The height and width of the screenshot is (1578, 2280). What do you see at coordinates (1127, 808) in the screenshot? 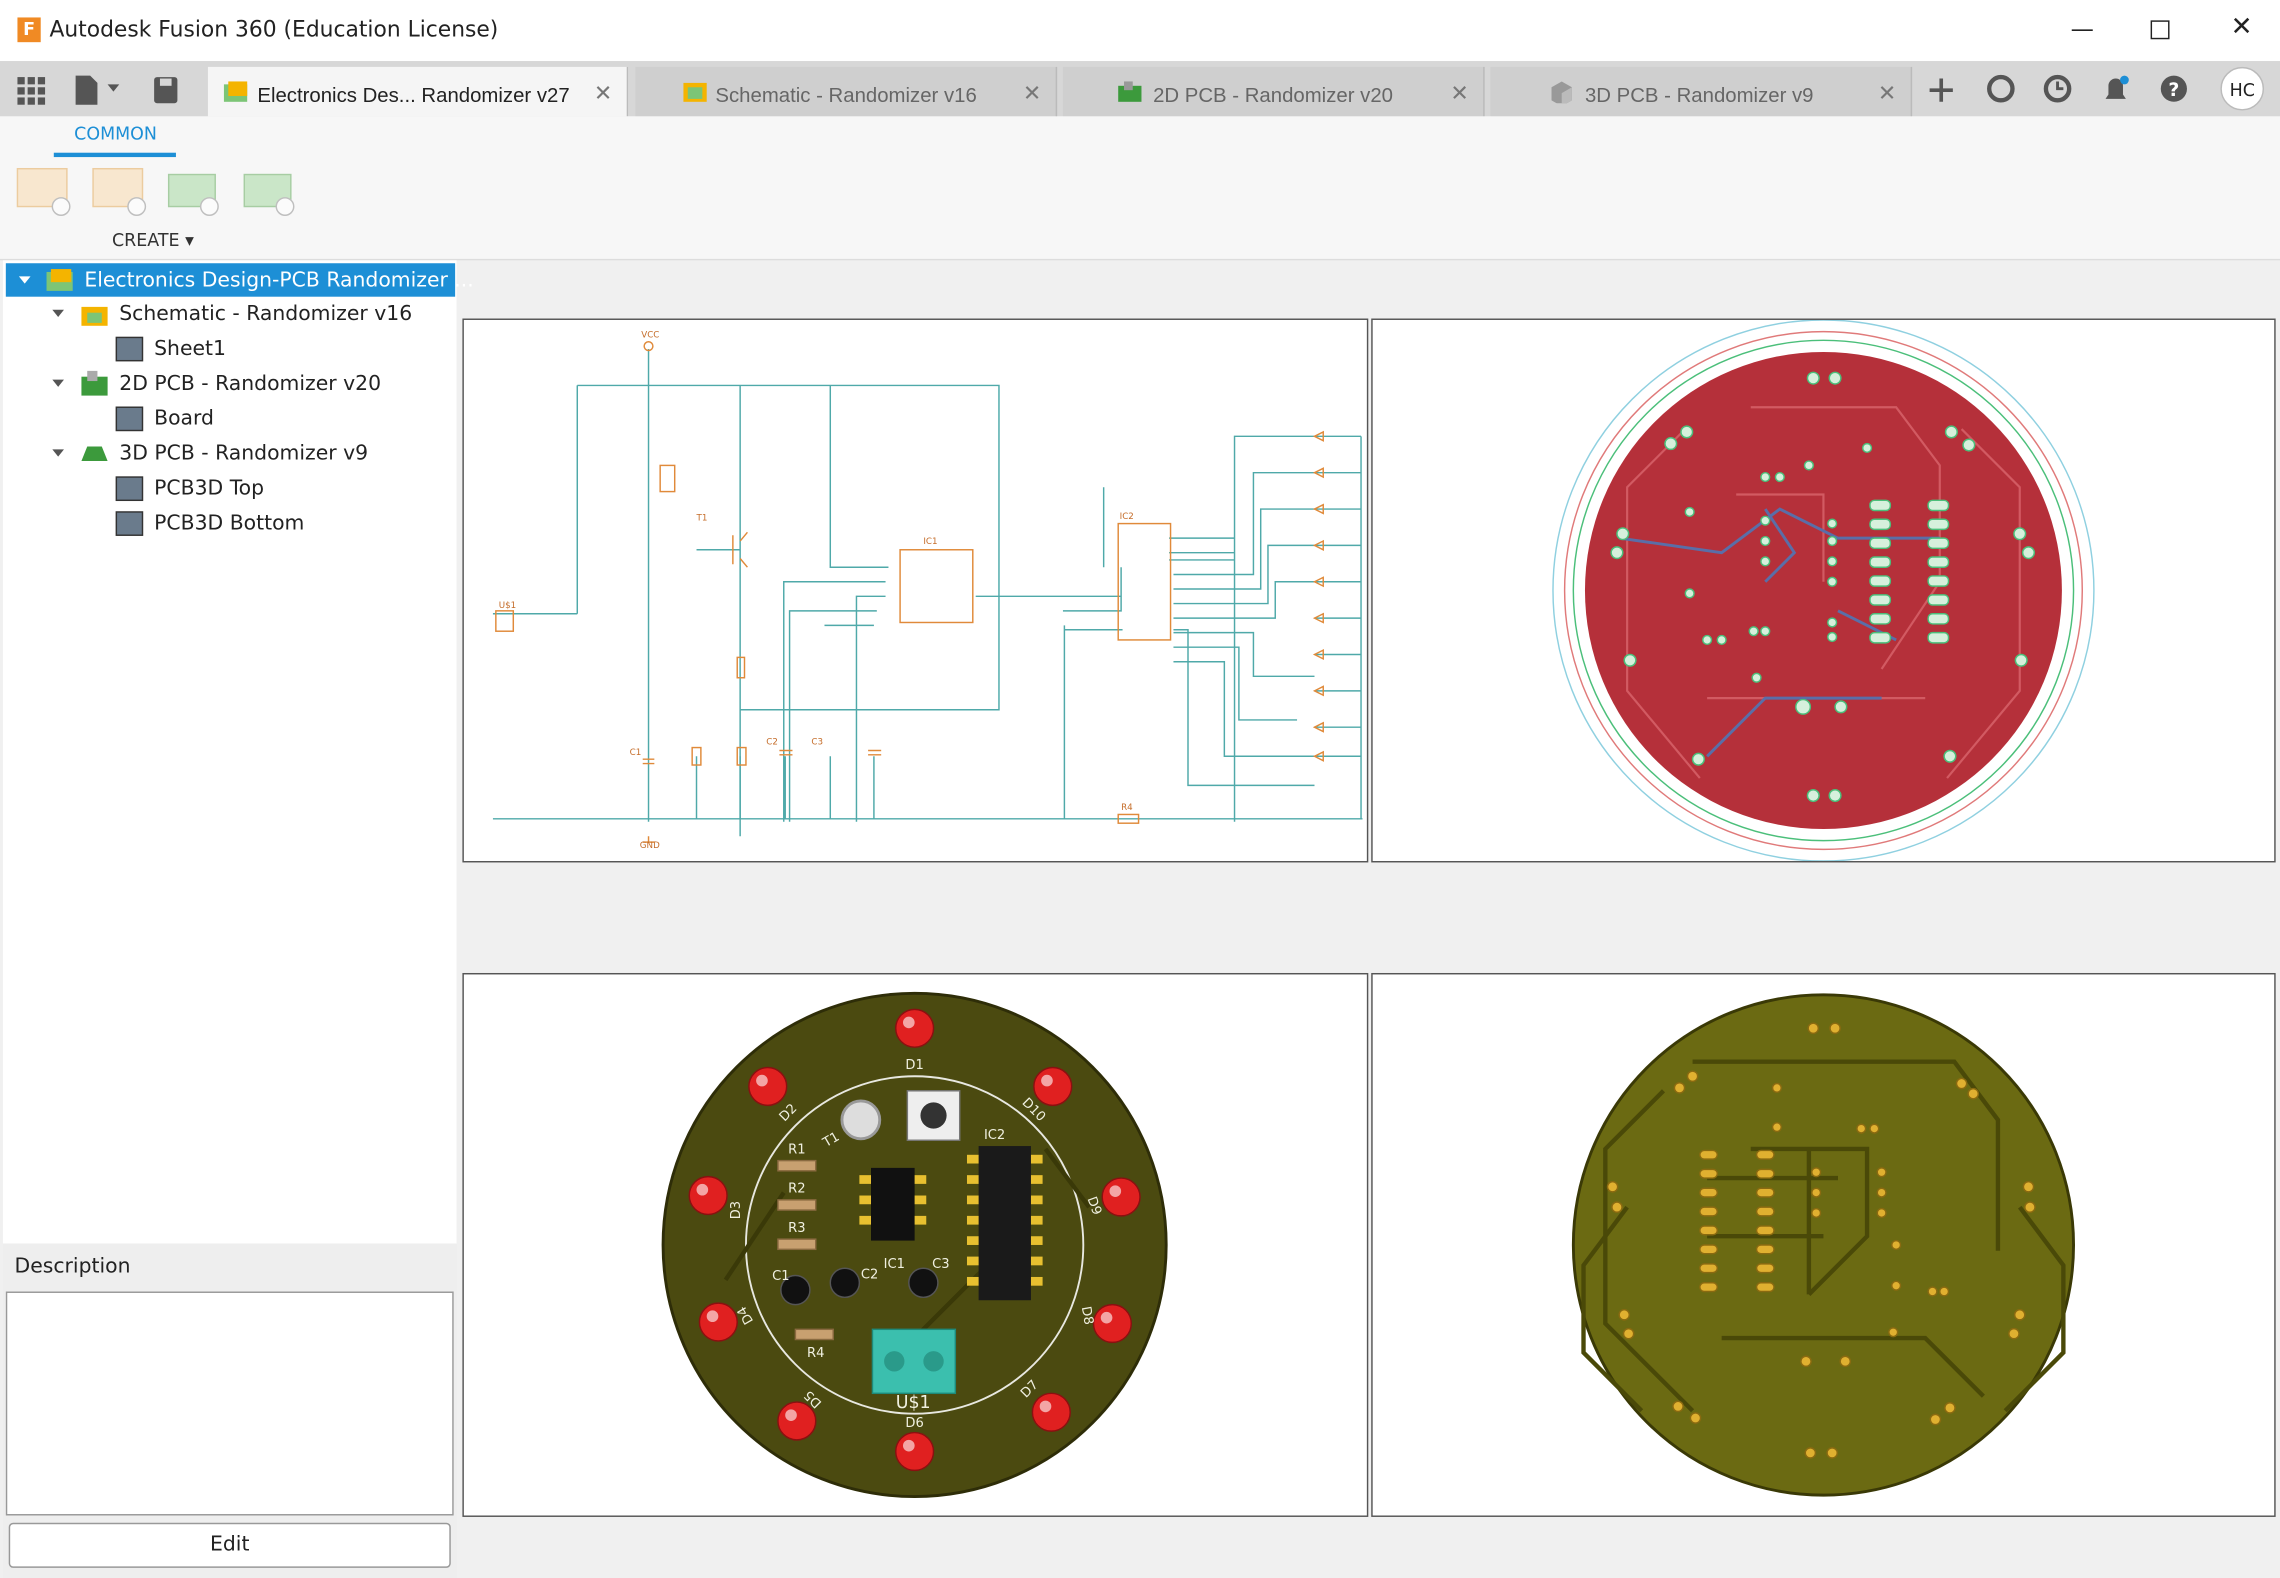
I see `schematic-label: R4` at bounding box center [1127, 808].